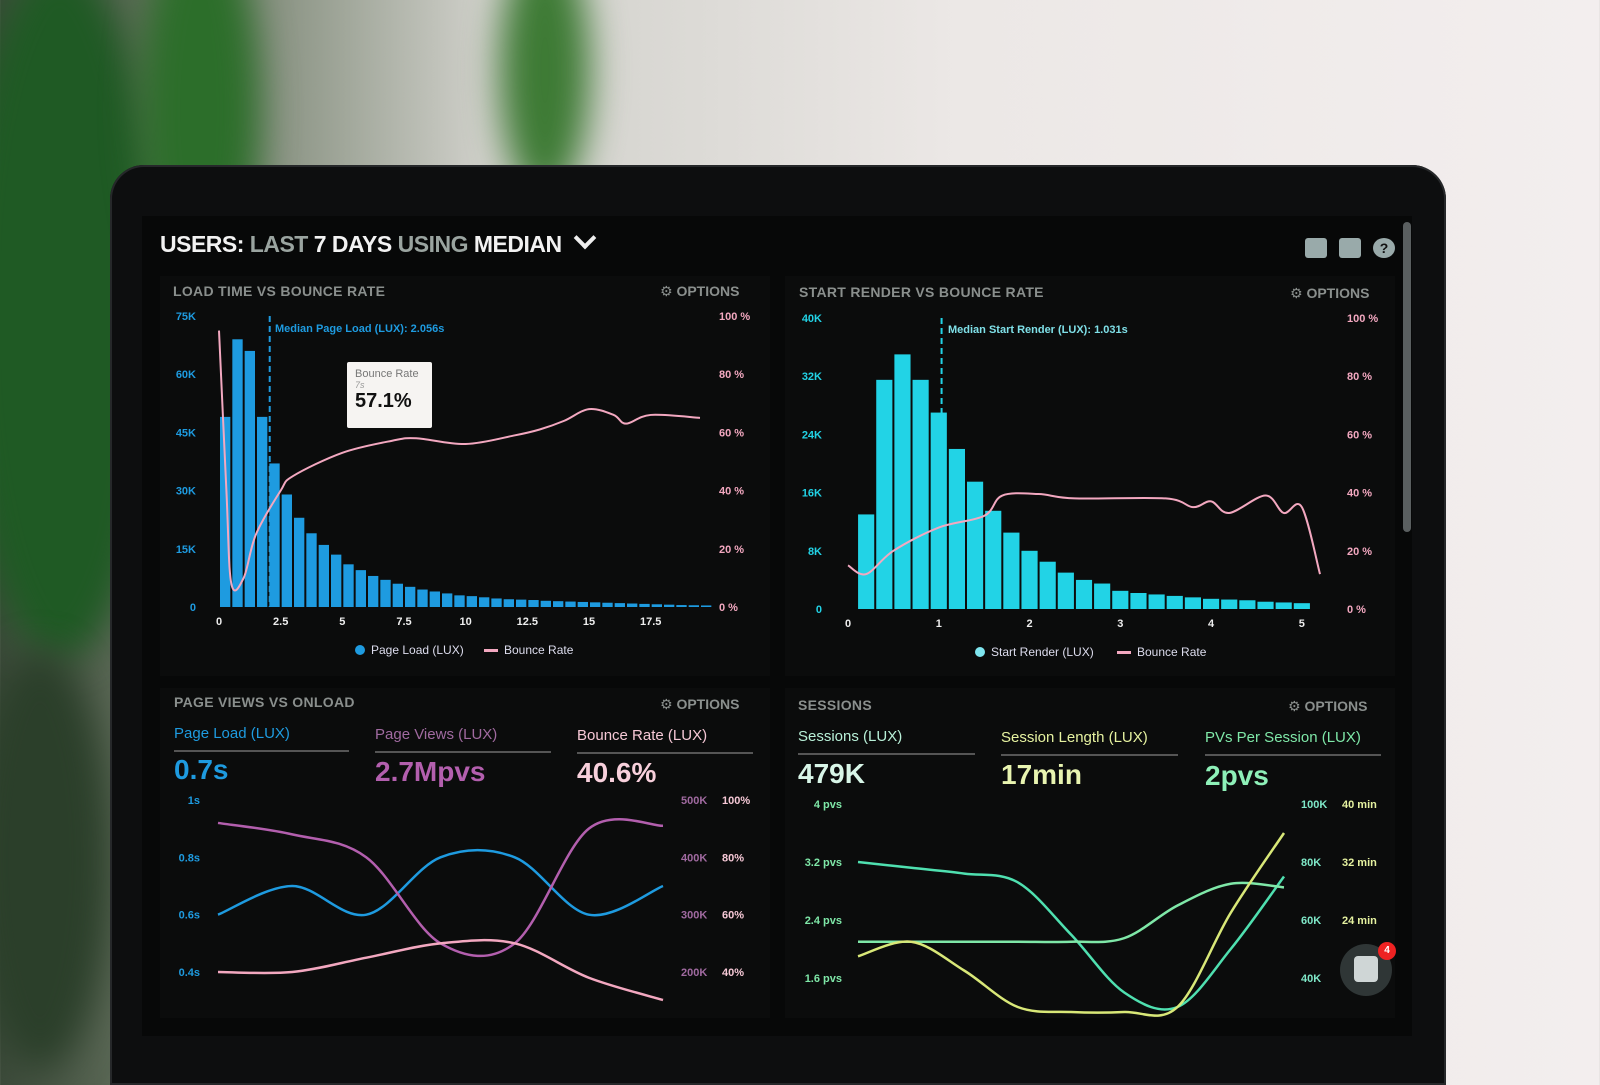  Describe the element at coordinates (279, 291) in the screenshot. I see `panel-title: LOAD TIME VS BOUNCE RATE` at that location.